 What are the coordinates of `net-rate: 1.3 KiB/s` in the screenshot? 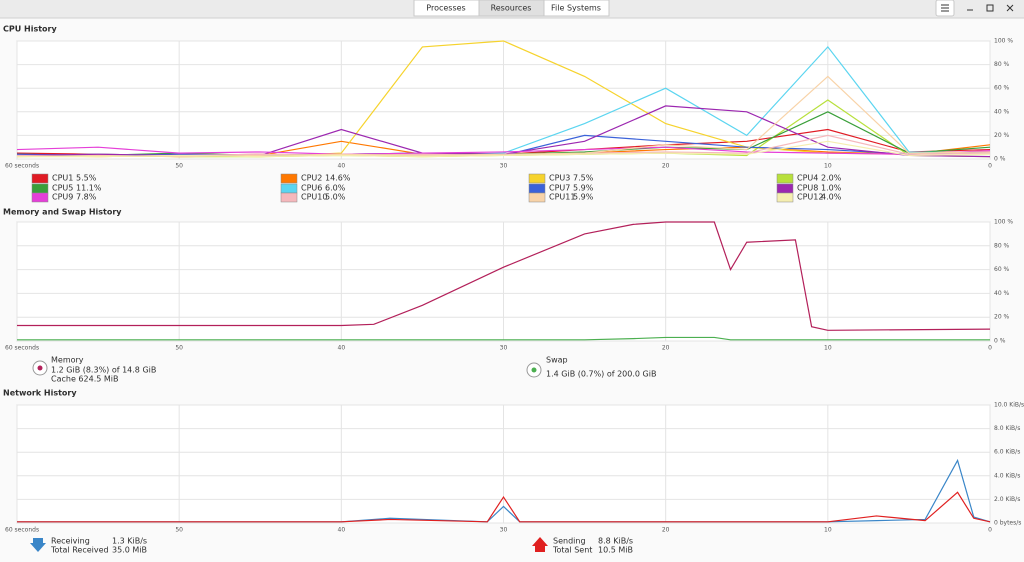 It's located at (129, 541).